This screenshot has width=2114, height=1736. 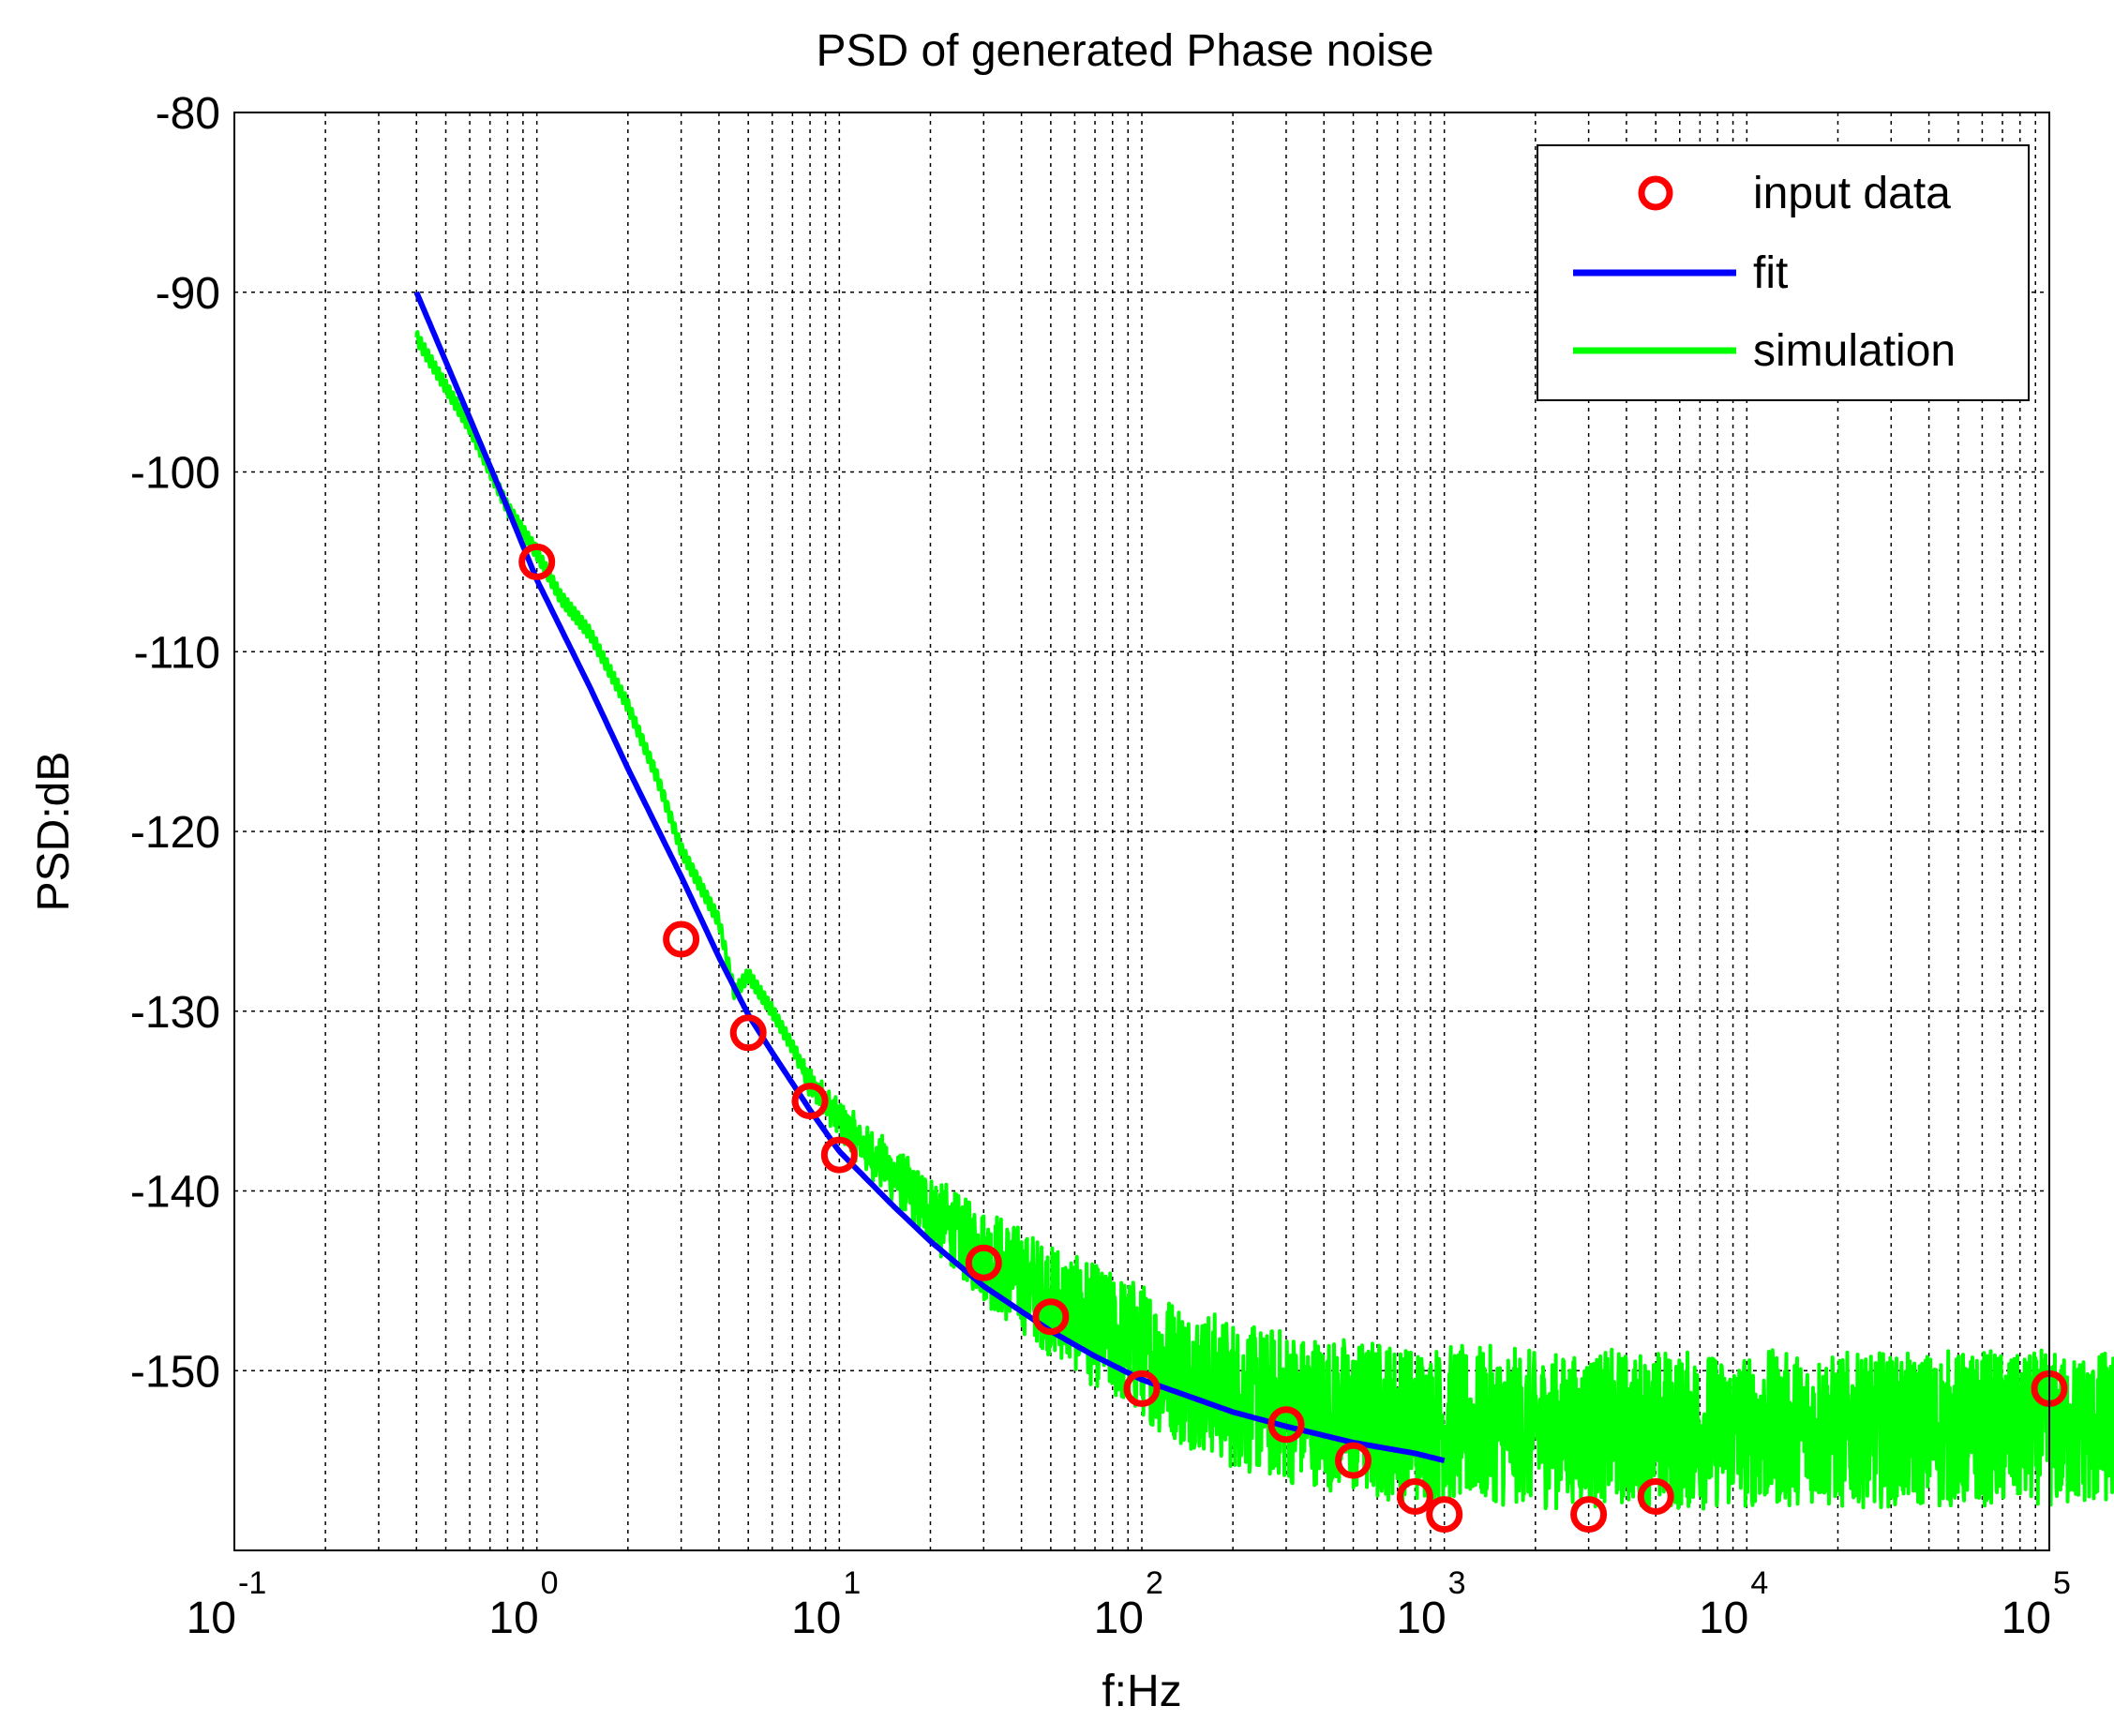 What do you see at coordinates (1457, 1583) in the screenshot?
I see `x-tick-exponent: 3` at bounding box center [1457, 1583].